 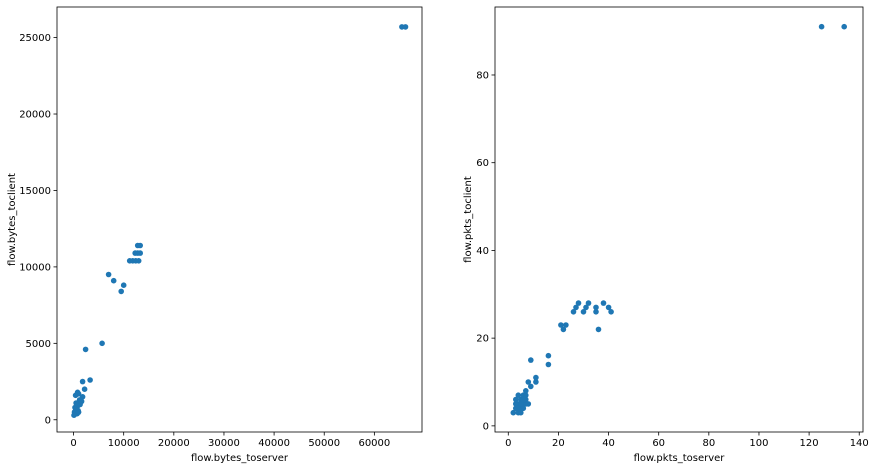 I want to click on y-tick-label: 10000, so click(x=35, y=267).